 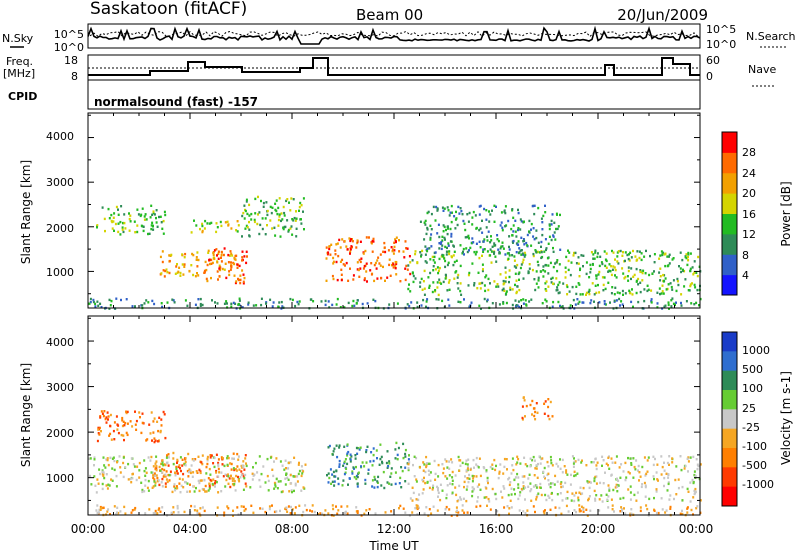 I want to click on velocity-cbar-tick-m500: -500, so click(x=754, y=465).